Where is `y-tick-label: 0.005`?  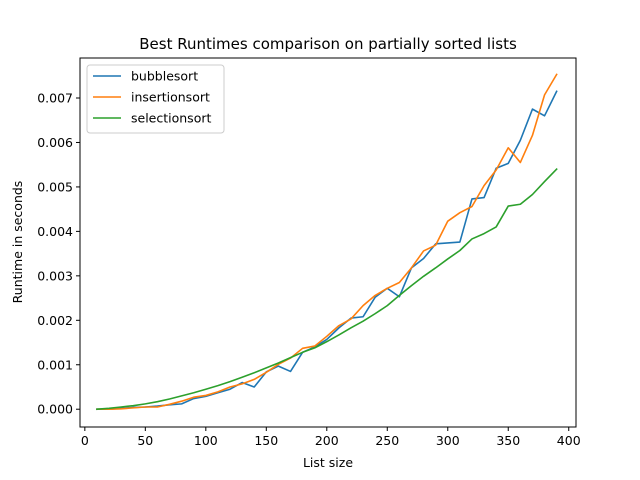
y-tick-label: 0.005 is located at coordinates (55, 186).